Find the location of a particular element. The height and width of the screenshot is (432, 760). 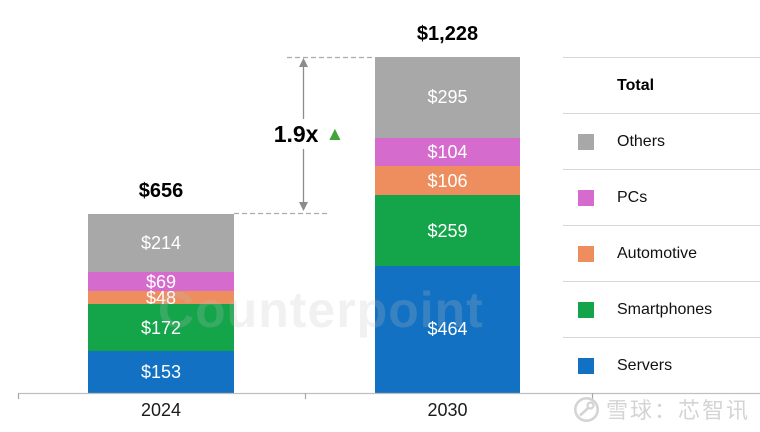

segment-value-label: $48 is located at coordinates (161, 297).